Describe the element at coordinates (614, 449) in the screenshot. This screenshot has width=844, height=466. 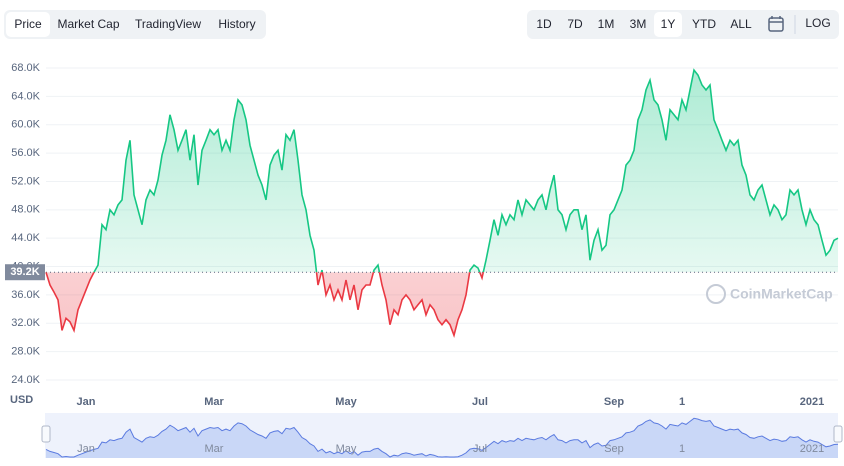
I see `navigator-label: Sep` at that location.